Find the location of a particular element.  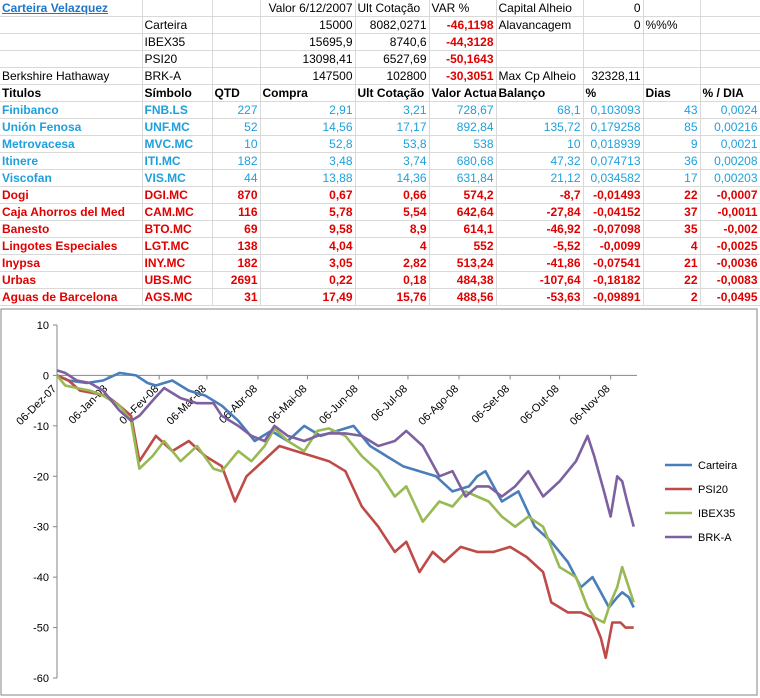

alavancagem-label: Alavancagem is located at coordinates (540, 25).